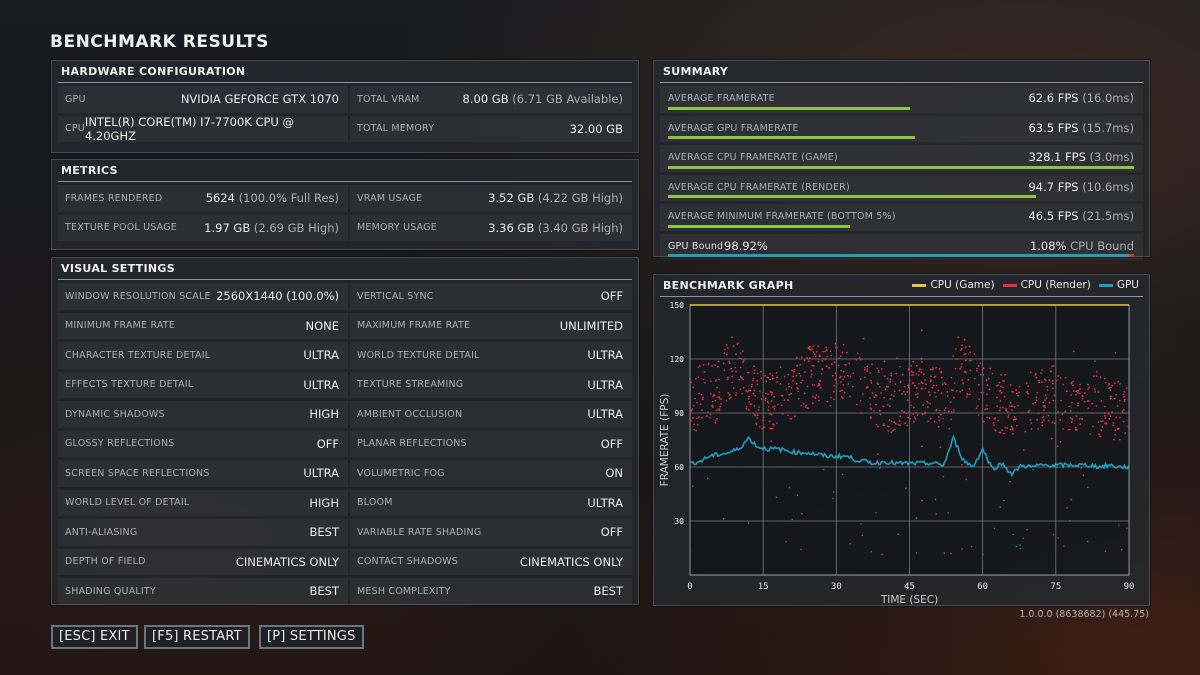 The height and width of the screenshot is (675, 1200). I want to click on y-tick-label: 90, so click(679, 413).